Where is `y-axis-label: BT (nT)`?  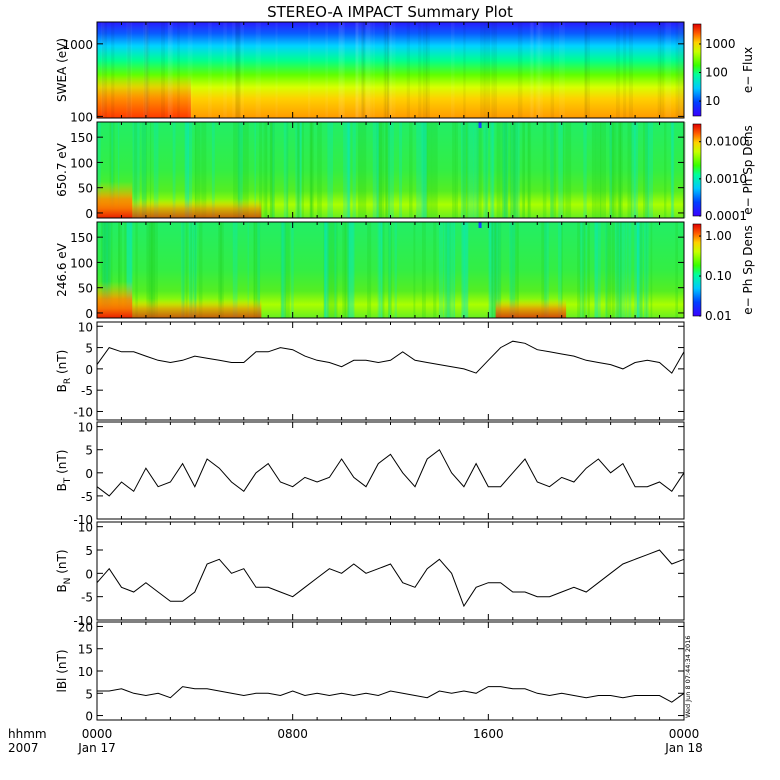 y-axis-label: BT (nT) is located at coordinates (64, 471).